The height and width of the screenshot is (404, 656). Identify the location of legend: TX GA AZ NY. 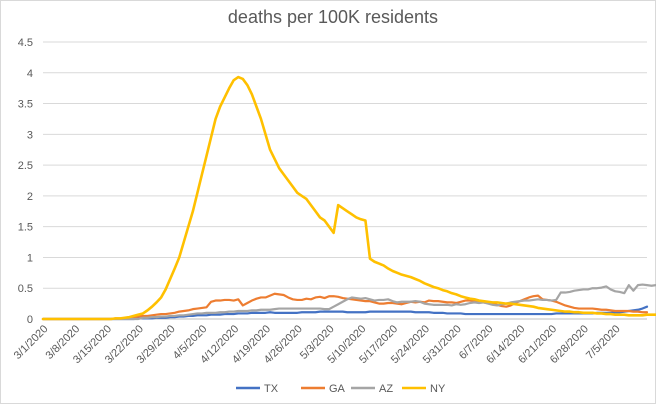
(341, 389).